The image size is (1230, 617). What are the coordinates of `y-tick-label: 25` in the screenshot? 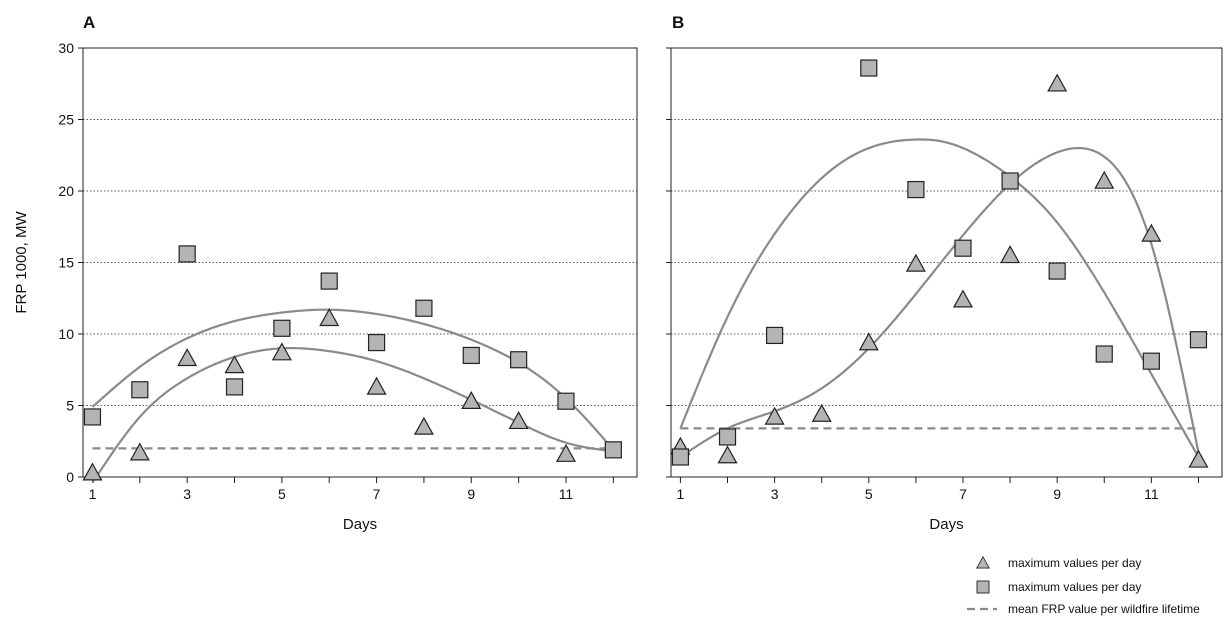 It's located at (66, 120).